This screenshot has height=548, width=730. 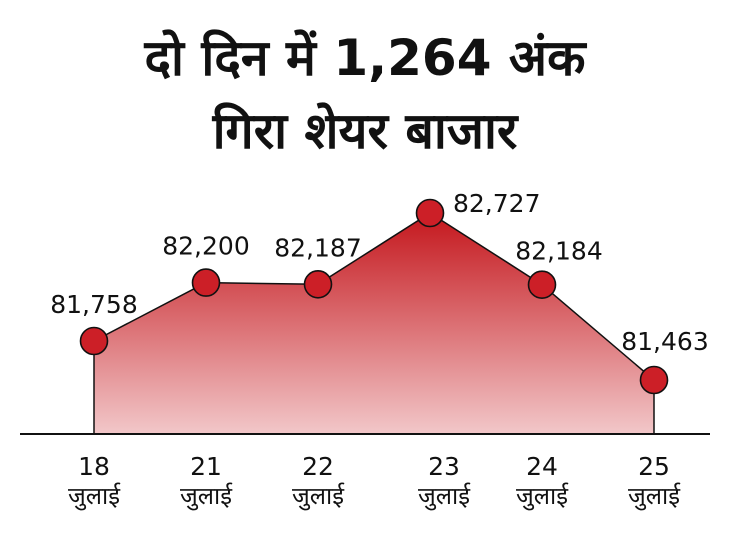 I want to click on value-label-2: 82,200, so click(x=205, y=246).